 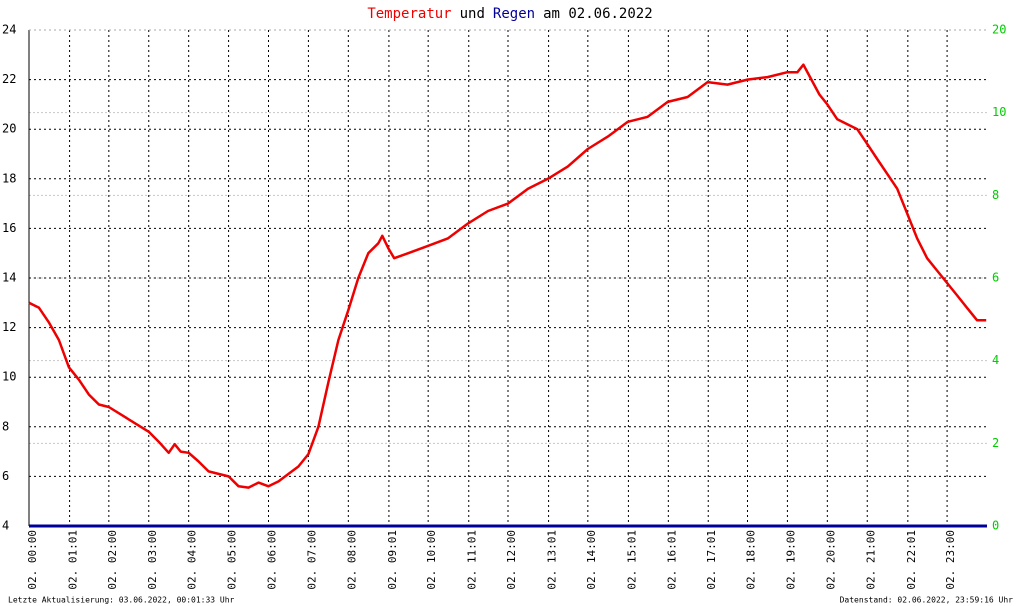 I want to click on title-part: Temperatur, so click(x=409, y=14).